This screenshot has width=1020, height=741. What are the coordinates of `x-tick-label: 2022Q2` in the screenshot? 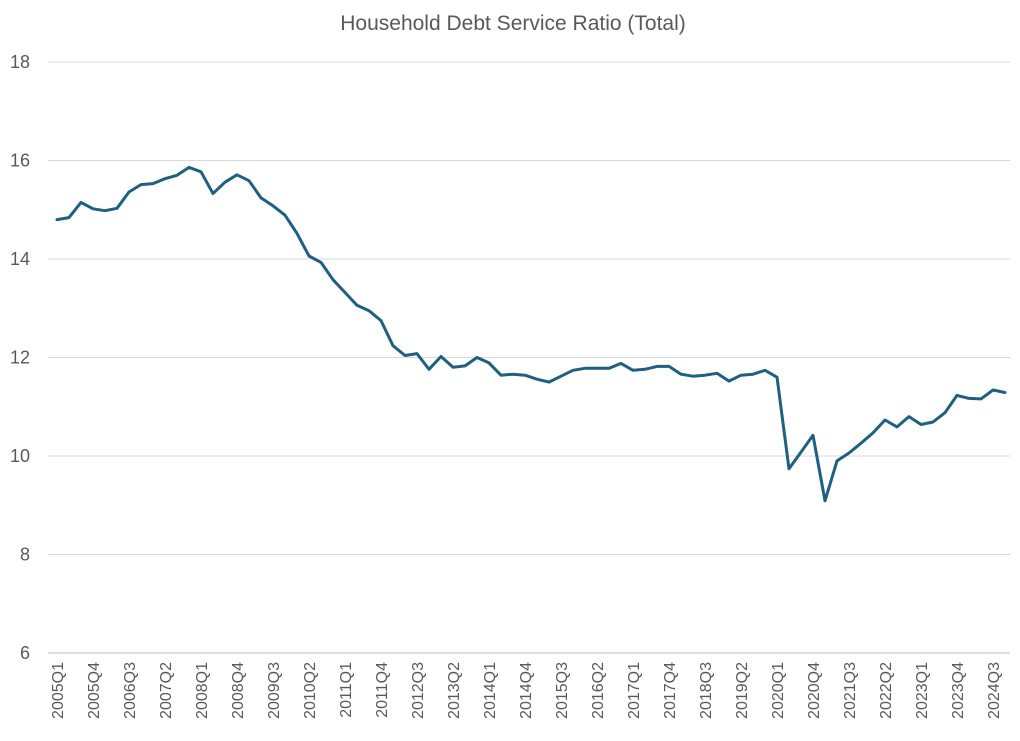 It's located at (886, 690).